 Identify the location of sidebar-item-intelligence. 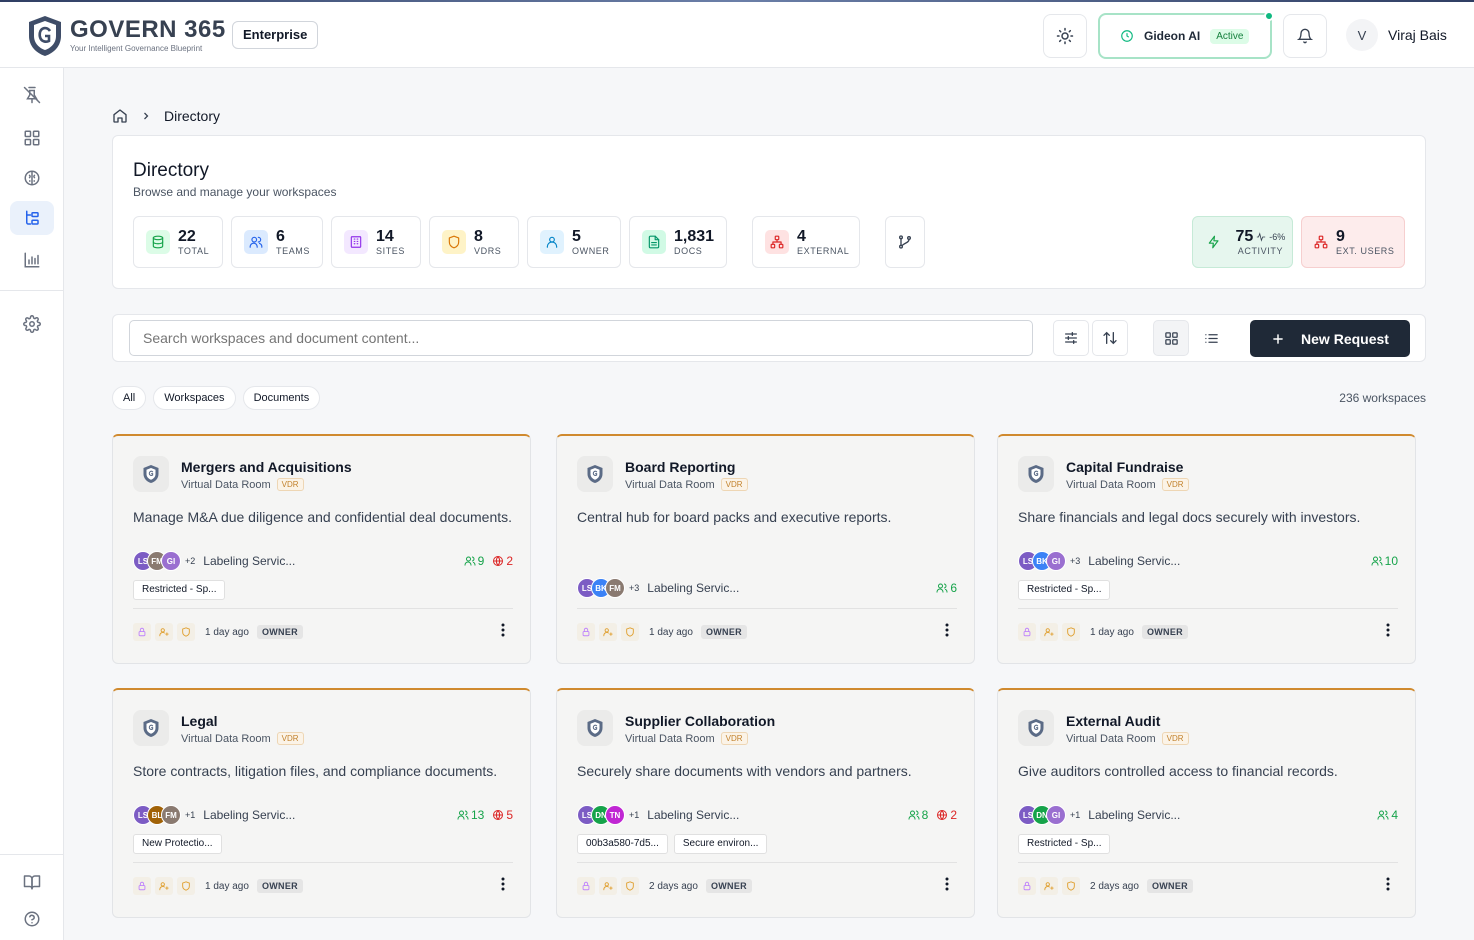
(32, 178).